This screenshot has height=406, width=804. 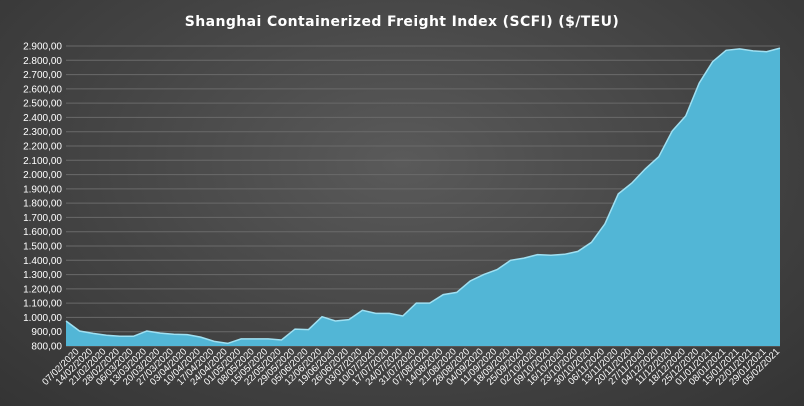 What do you see at coordinates (42, 161) in the screenshot?
I see `y-tick-label: 2.100,00` at bounding box center [42, 161].